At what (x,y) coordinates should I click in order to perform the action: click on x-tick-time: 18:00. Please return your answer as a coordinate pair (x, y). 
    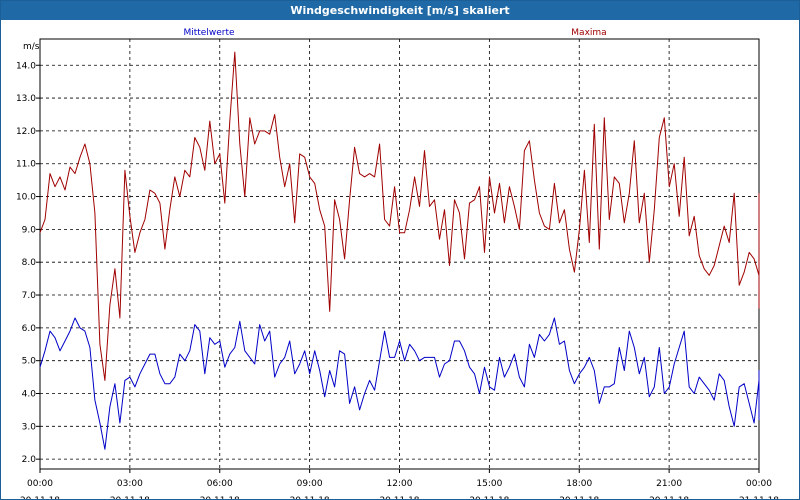
    Looking at the image, I should click on (579, 484).